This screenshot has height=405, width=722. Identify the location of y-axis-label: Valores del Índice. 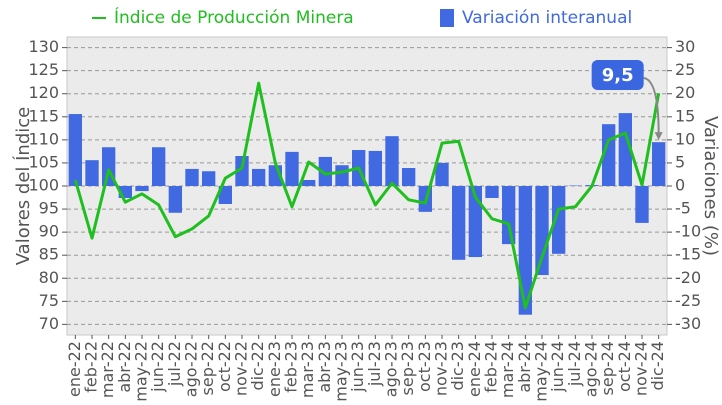
(23, 186).